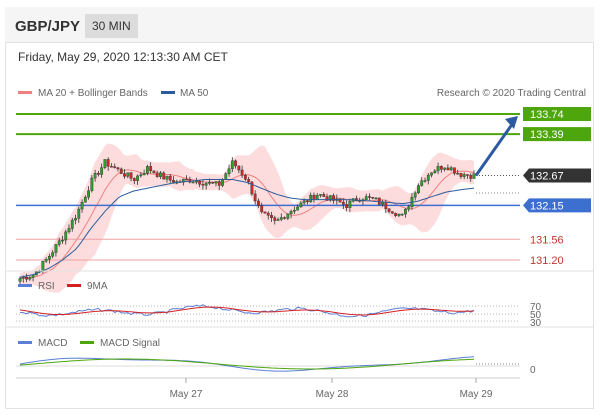 The height and width of the screenshot is (415, 601). Describe the element at coordinates (547, 115) in the screenshot. I see `level-label: 133.74` at that location.